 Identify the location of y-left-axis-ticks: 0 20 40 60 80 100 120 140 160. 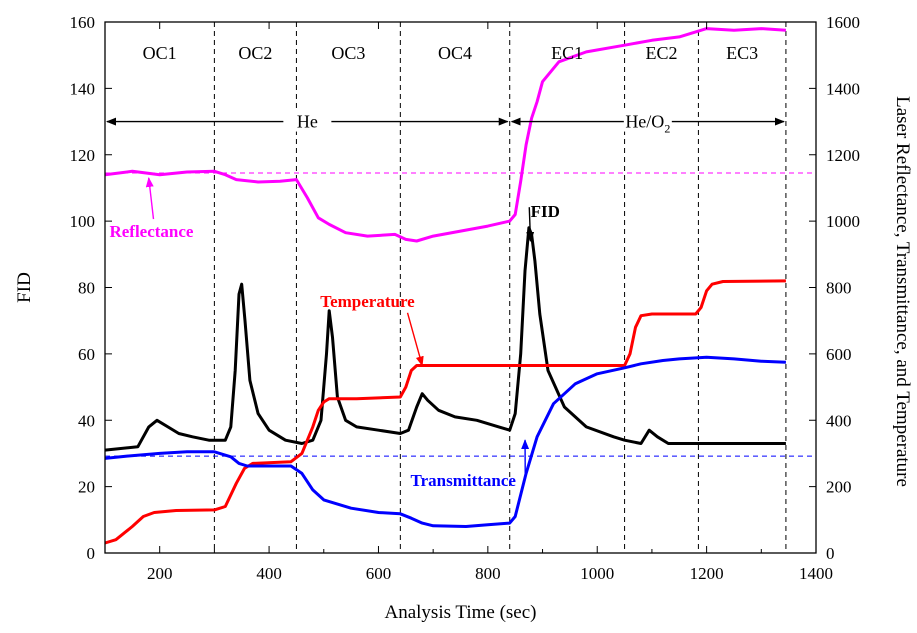
(91, 288).